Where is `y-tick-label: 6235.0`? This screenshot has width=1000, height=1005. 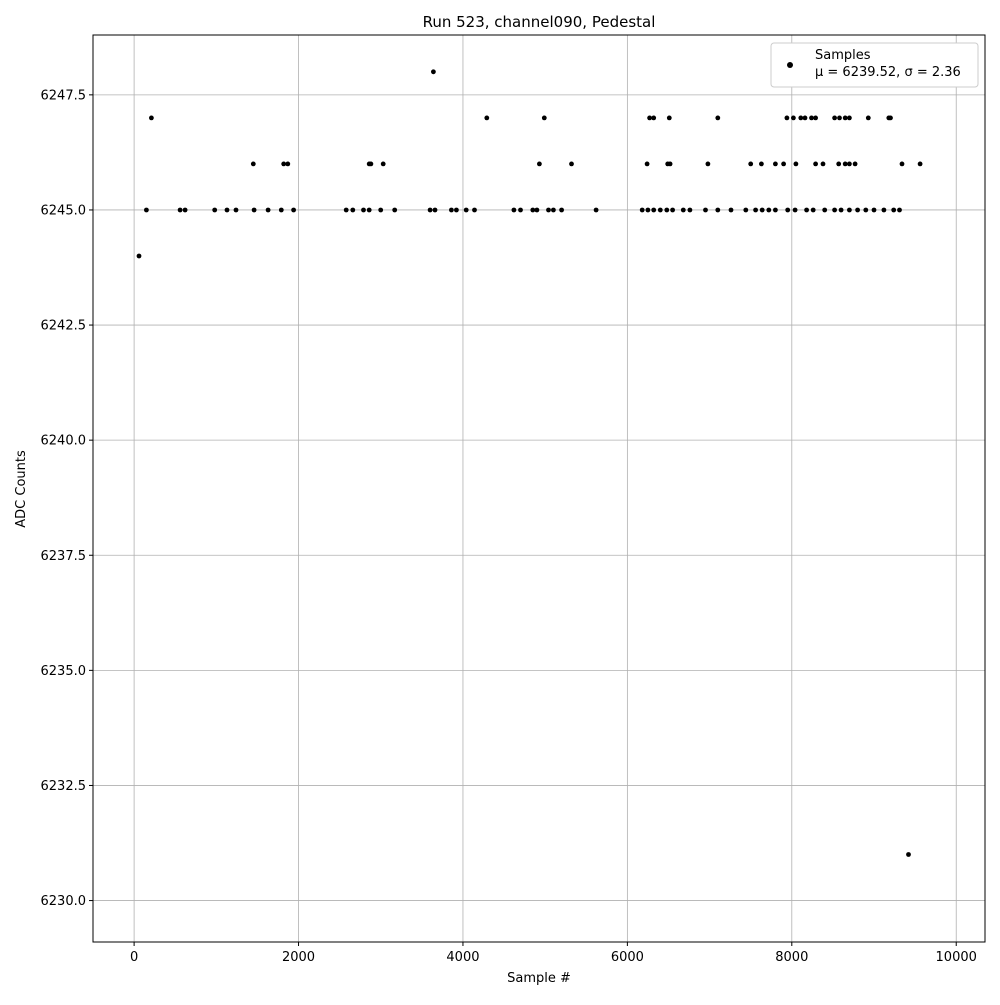
y-tick-label: 6235.0 is located at coordinates (64, 671).